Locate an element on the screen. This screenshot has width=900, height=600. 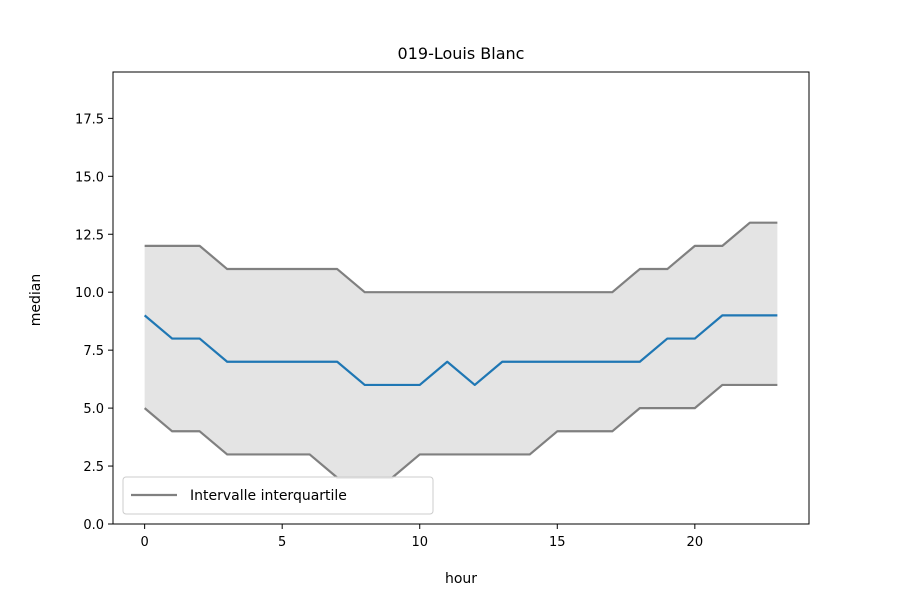
y-tick-label: 17.5 is located at coordinates (89, 119).